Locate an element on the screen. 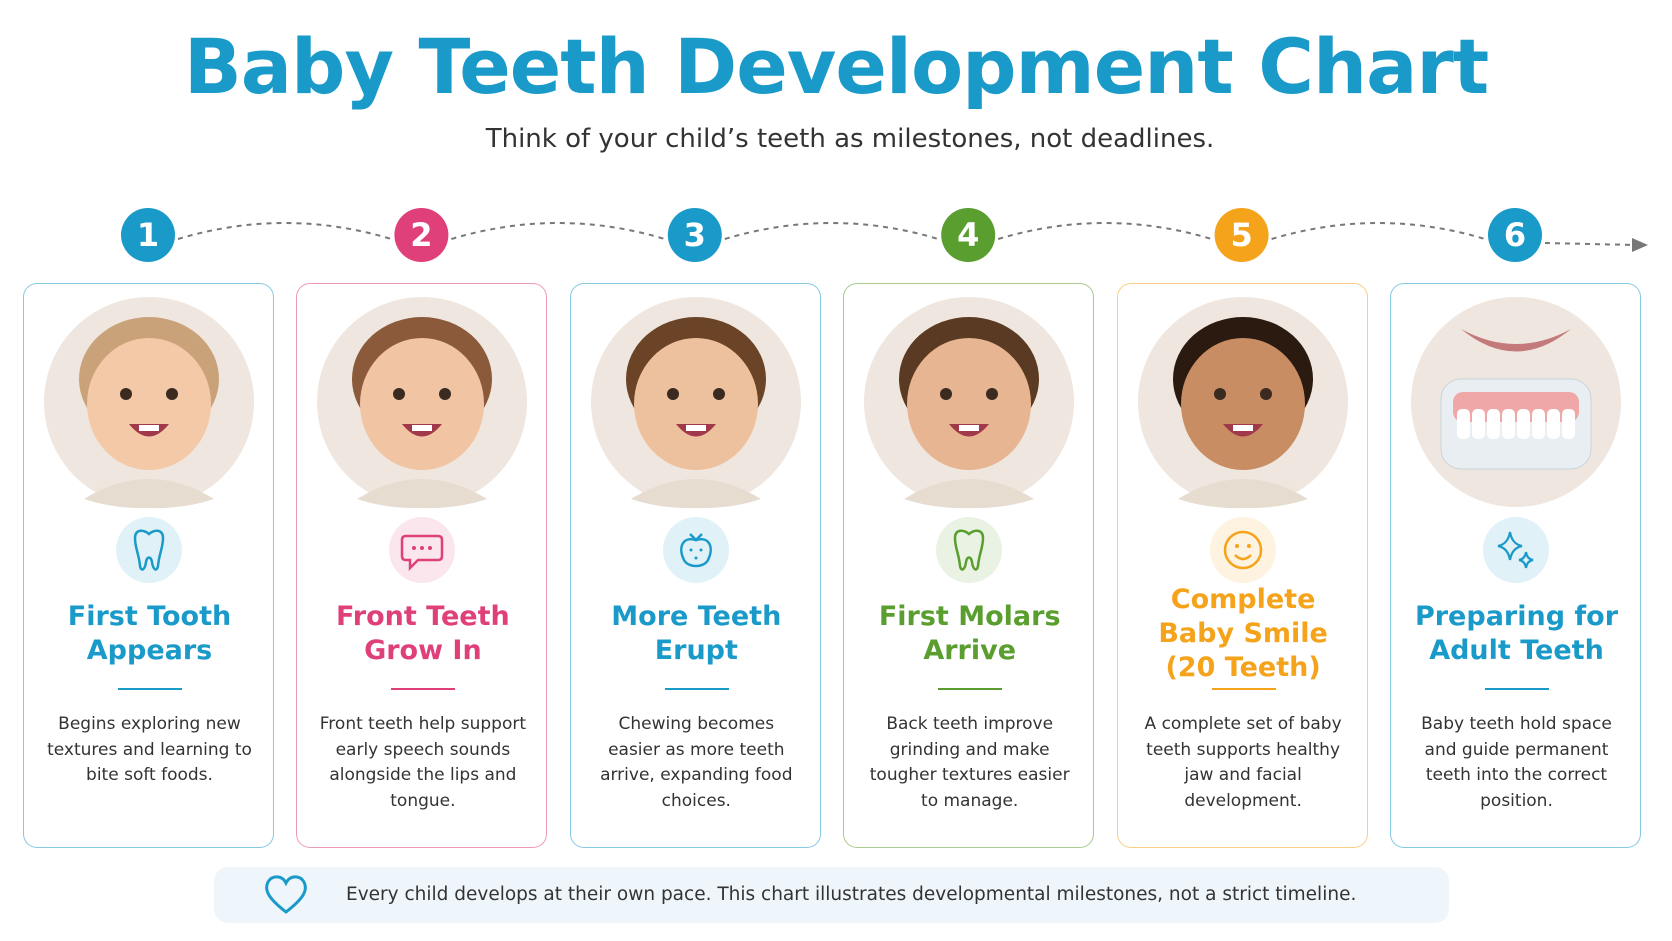 The height and width of the screenshot is (941, 1672). title: Baby Teeth Development Chart is located at coordinates (836, 66).